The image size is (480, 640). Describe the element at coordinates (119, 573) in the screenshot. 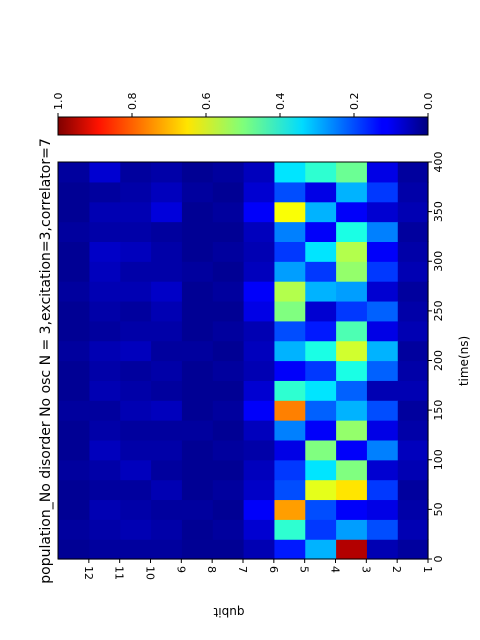

I see `y-tick-label: 11` at that location.